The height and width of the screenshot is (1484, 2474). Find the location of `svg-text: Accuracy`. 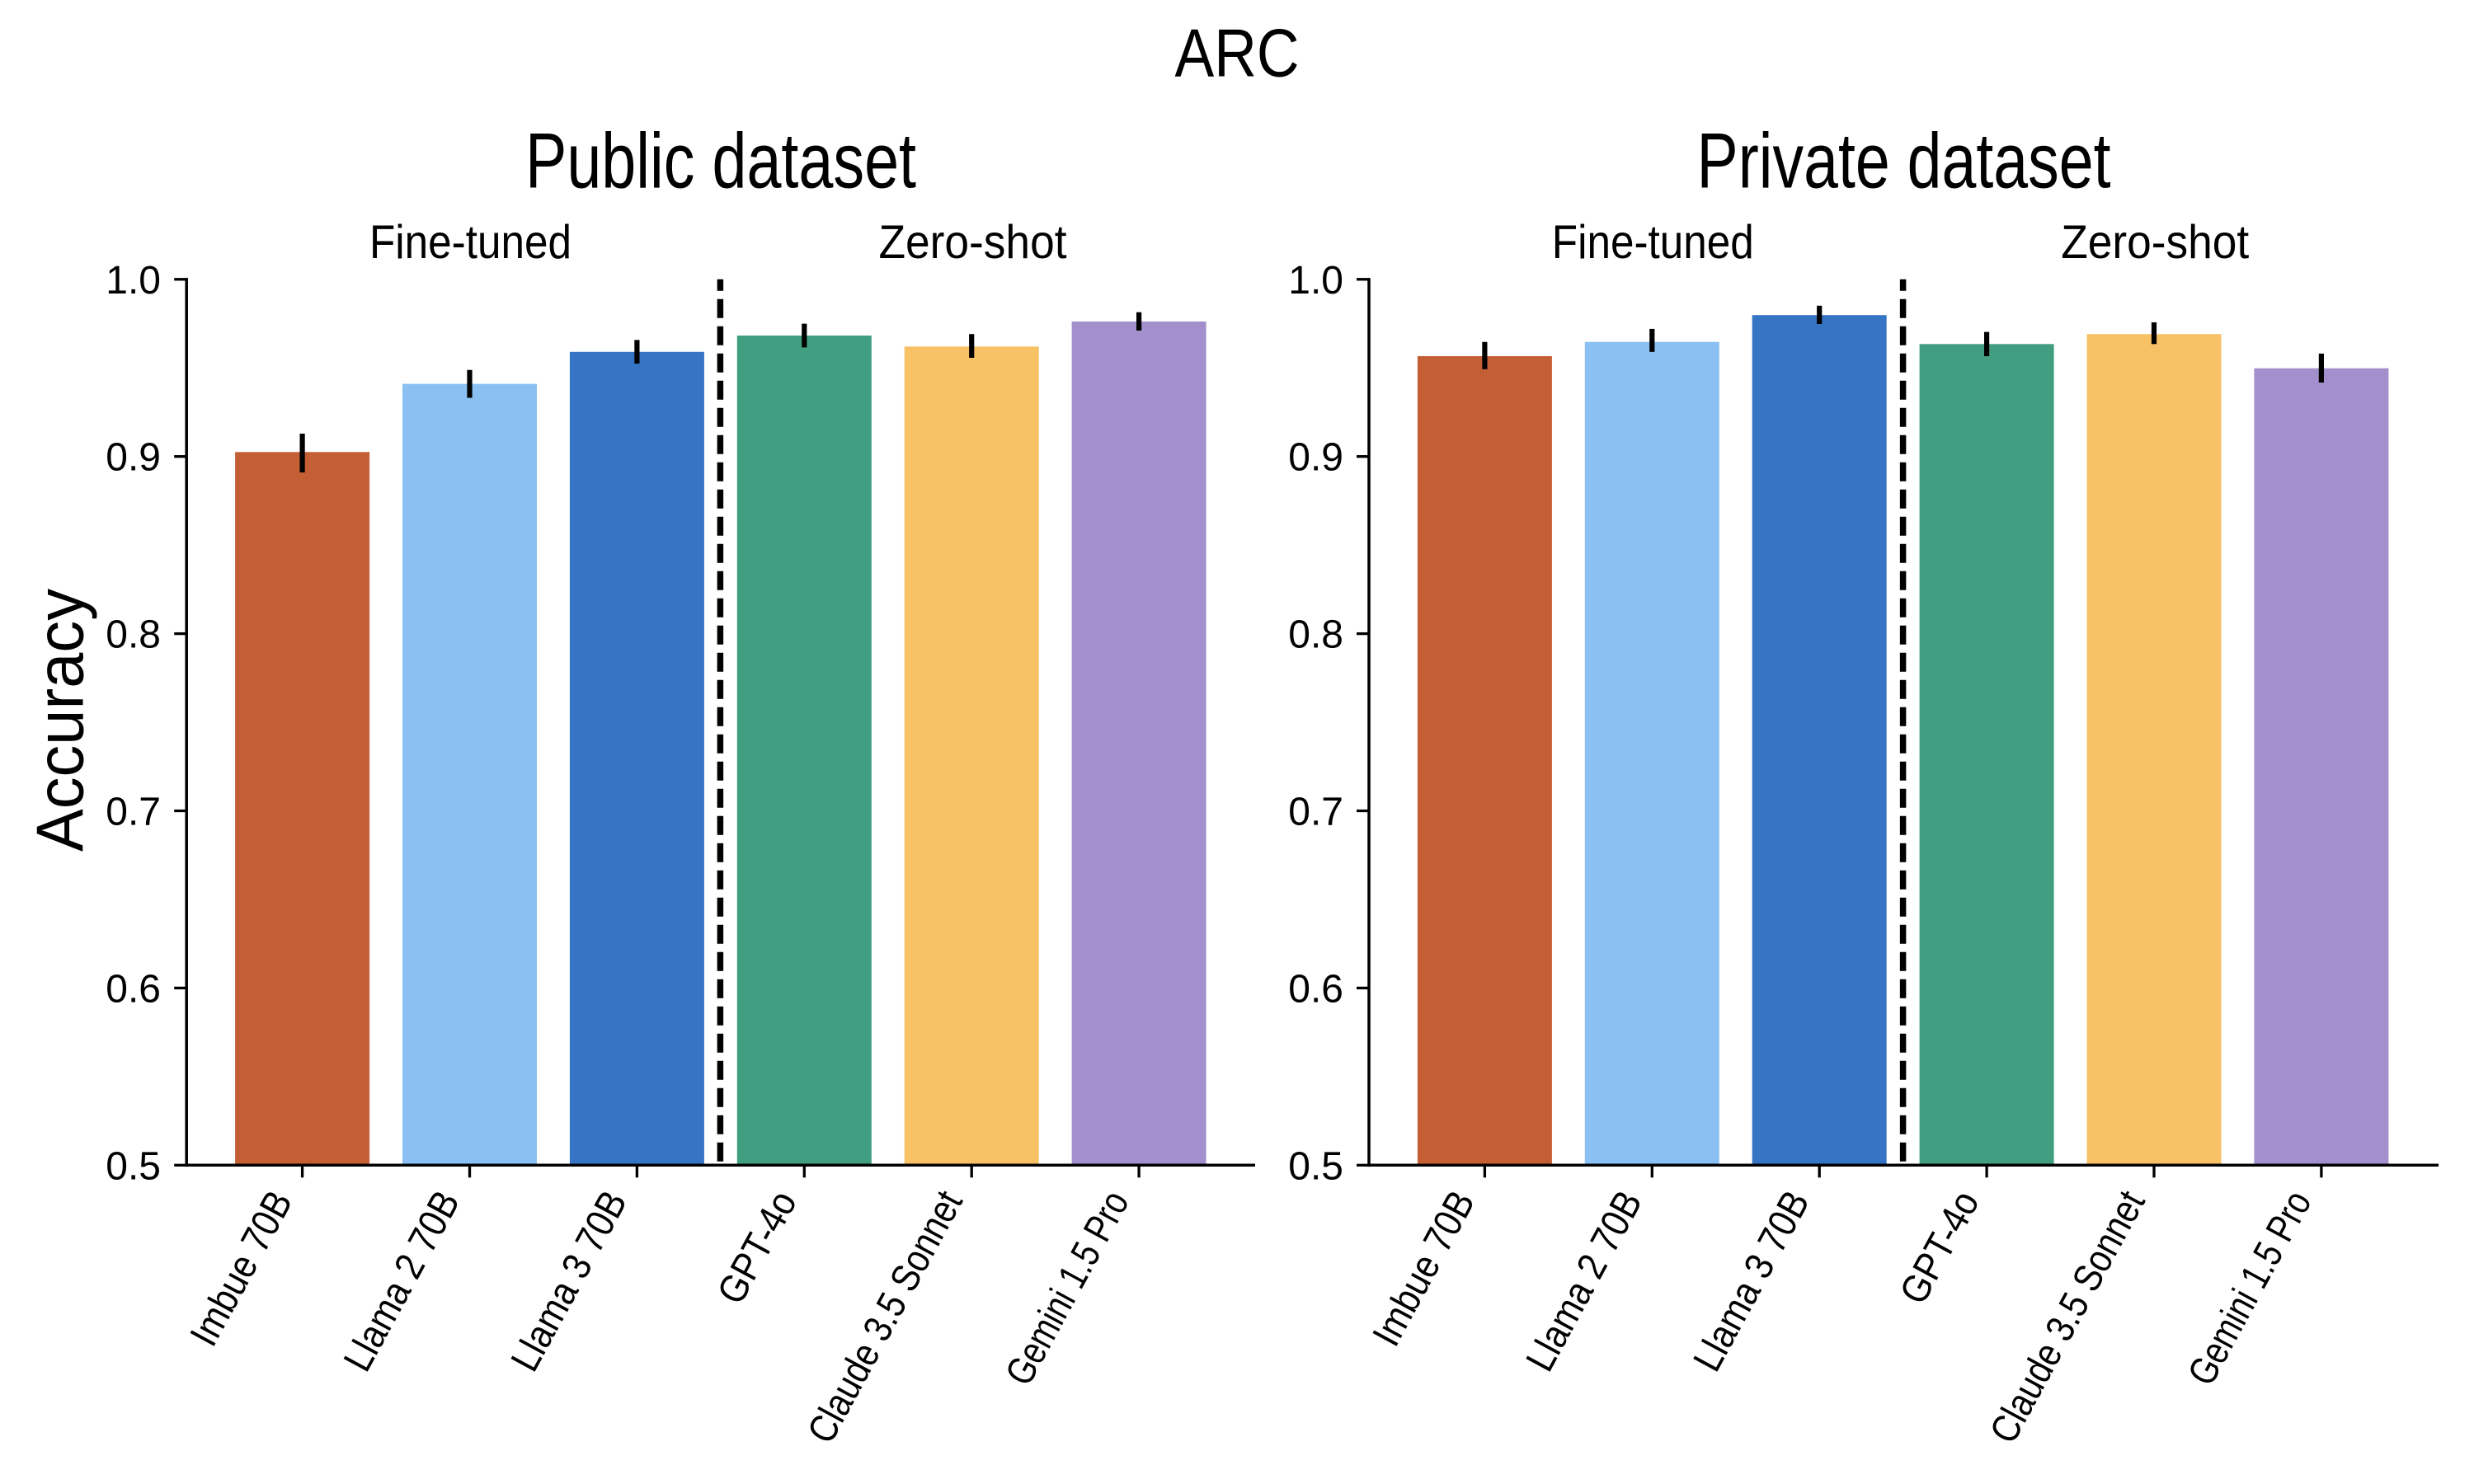

svg-text: Accuracy is located at coordinates (61, 720).